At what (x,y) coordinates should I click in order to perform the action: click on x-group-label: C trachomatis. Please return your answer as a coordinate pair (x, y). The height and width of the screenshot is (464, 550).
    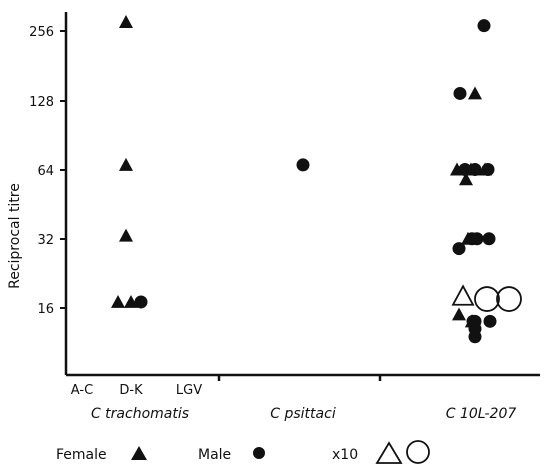
    Looking at the image, I should click on (140, 414).